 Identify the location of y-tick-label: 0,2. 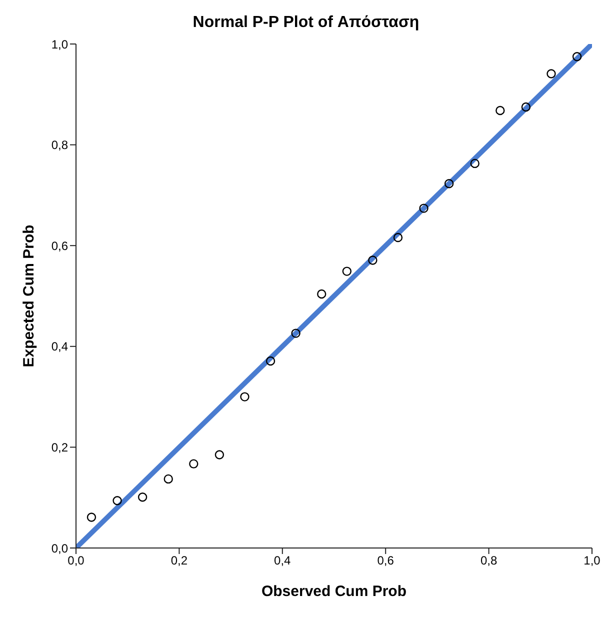
(59, 447).